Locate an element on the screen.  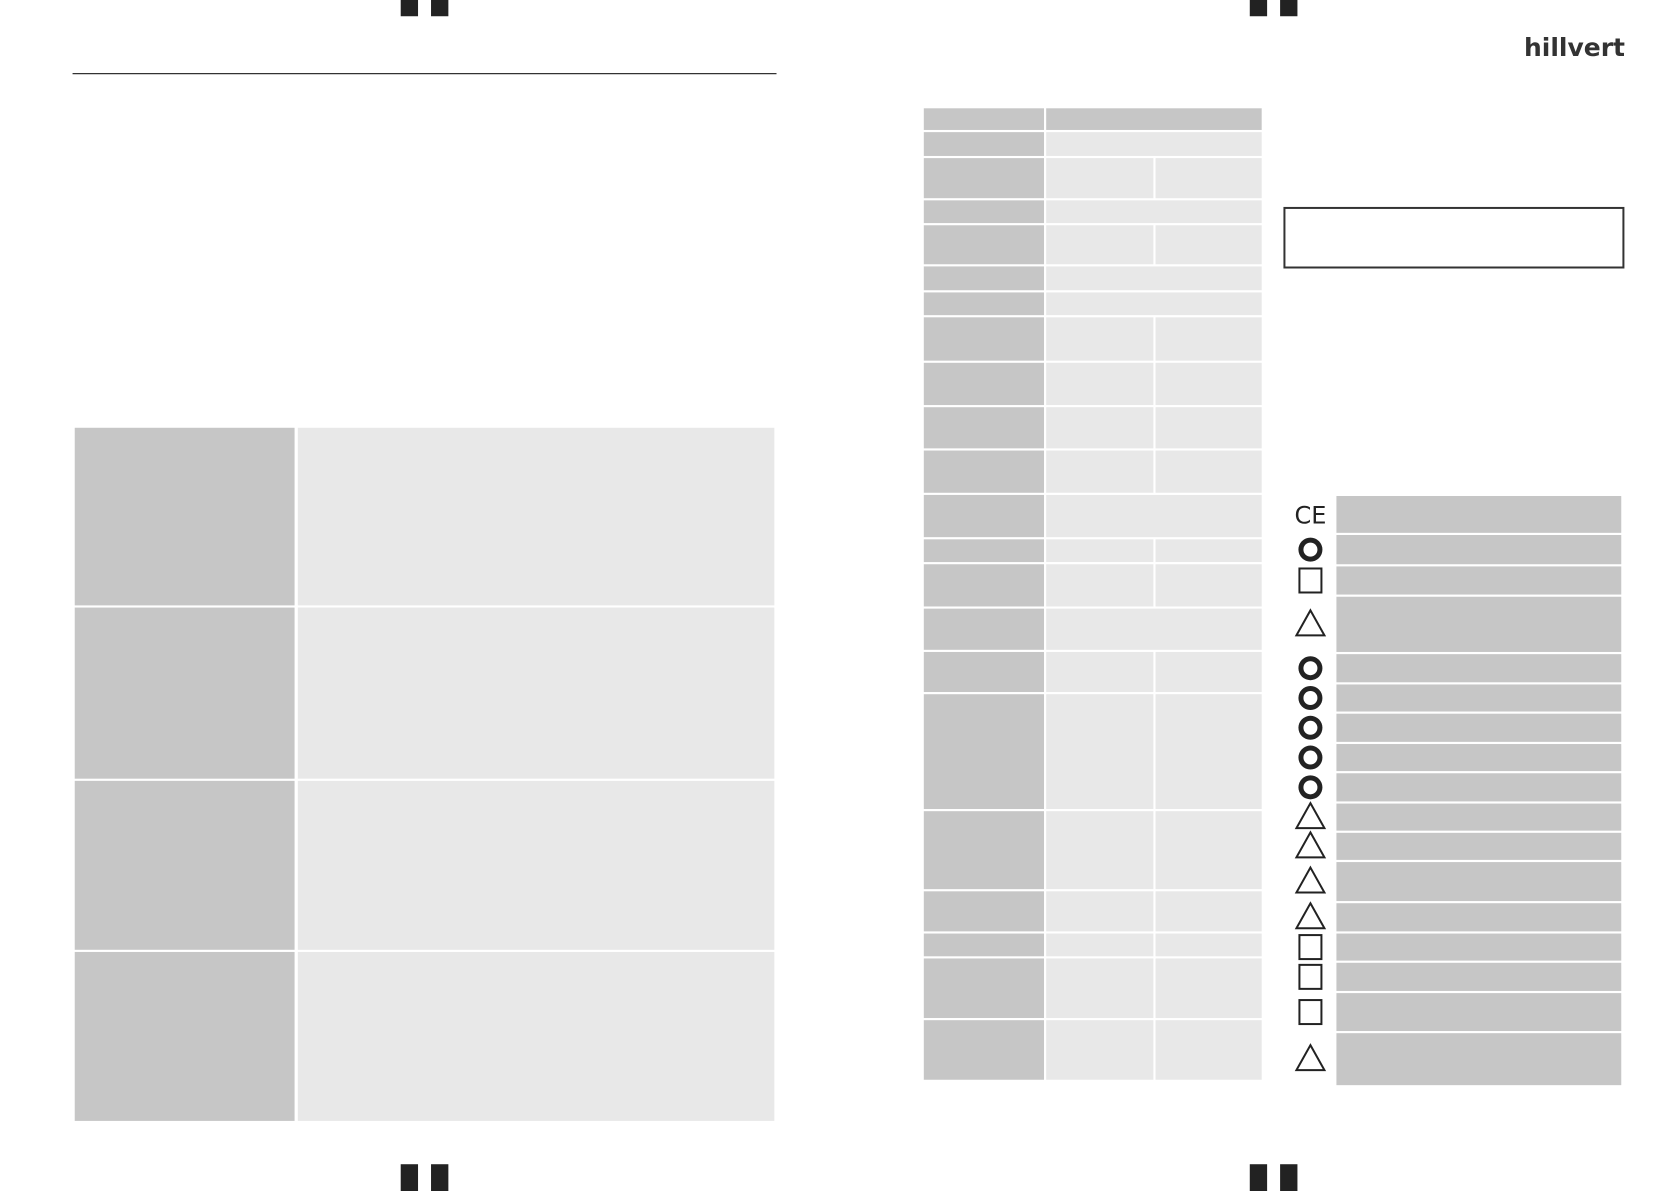
brand-logo: hillvert is located at coordinates (1574, 47).